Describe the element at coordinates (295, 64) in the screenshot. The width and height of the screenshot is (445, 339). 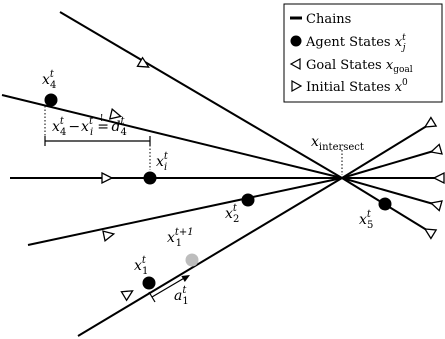
I see `legend-goal-swatch` at that location.